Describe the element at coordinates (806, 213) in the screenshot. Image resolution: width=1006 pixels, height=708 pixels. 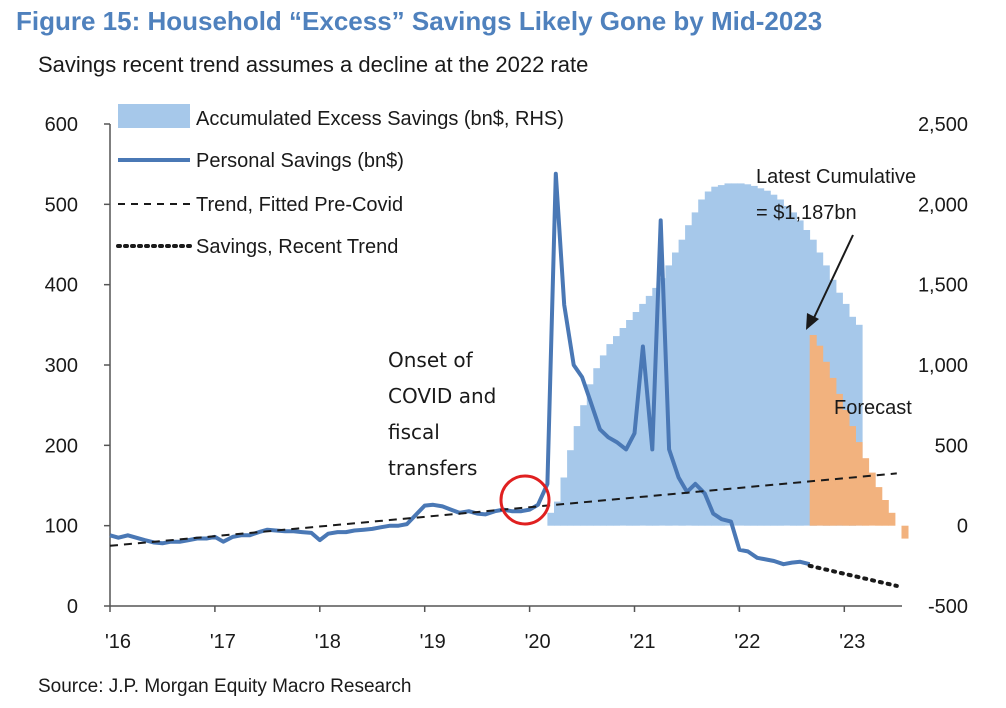
I see `annotation-latest-2: = $1,187bn` at that location.